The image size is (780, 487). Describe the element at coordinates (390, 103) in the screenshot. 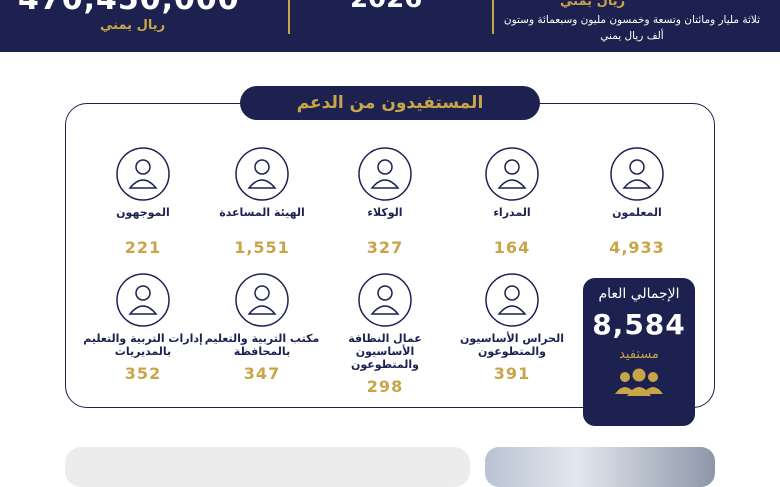

I see `section-title: المستفيدون من الدعم` at that location.